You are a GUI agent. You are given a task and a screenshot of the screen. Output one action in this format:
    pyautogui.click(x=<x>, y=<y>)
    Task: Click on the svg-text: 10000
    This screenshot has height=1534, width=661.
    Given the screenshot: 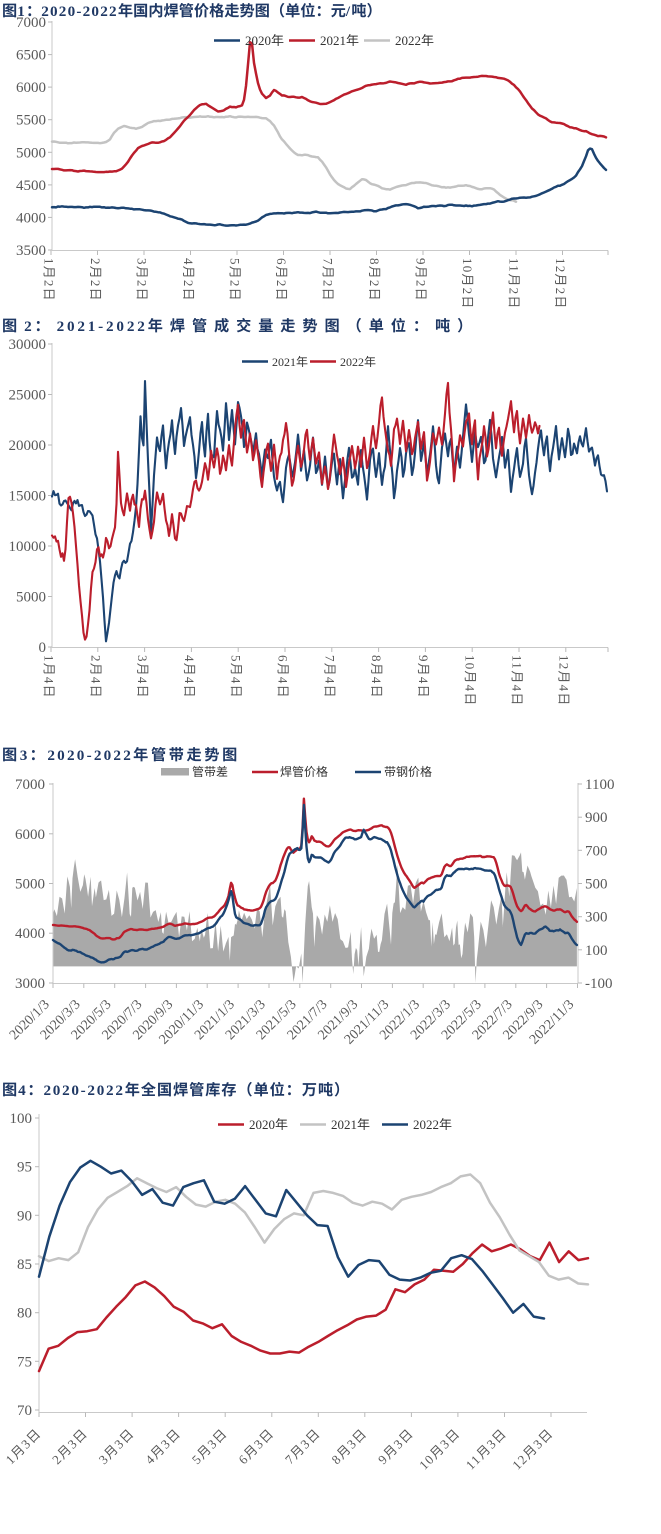 What is the action you would take?
    pyautogui.click(x=28, y=547)
    